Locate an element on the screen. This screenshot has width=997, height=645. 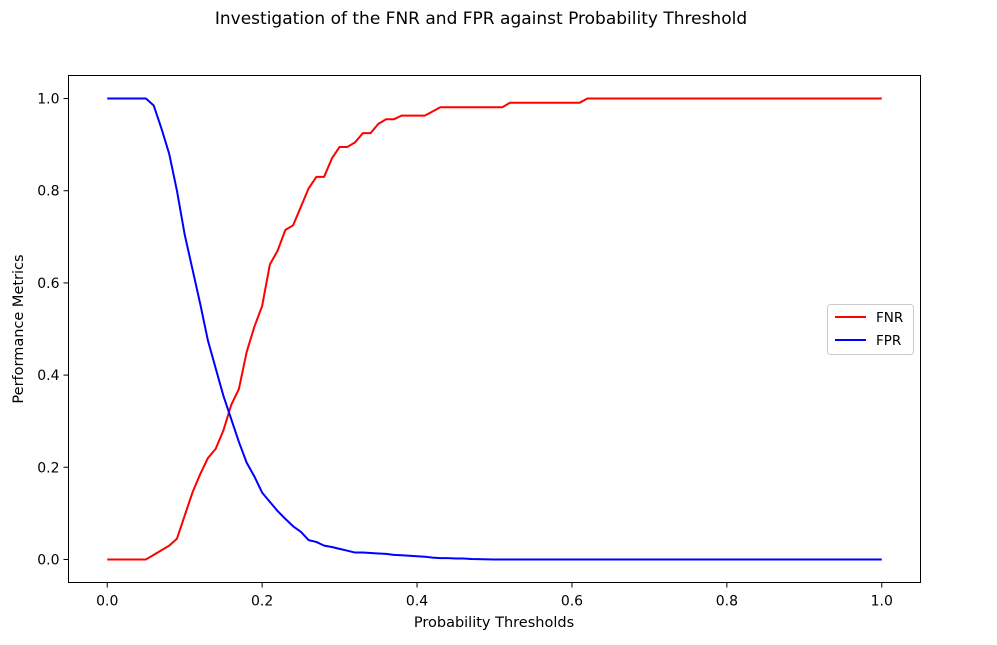
y-tick-label: 1.0 is located at coordinates (48, 100).